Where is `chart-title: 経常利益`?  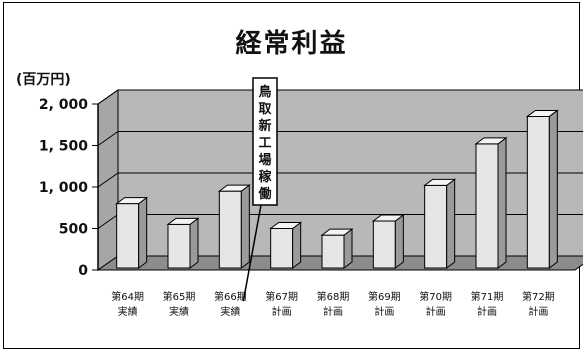 chart-title: 経常利益 is located at coordinates (291, 44).